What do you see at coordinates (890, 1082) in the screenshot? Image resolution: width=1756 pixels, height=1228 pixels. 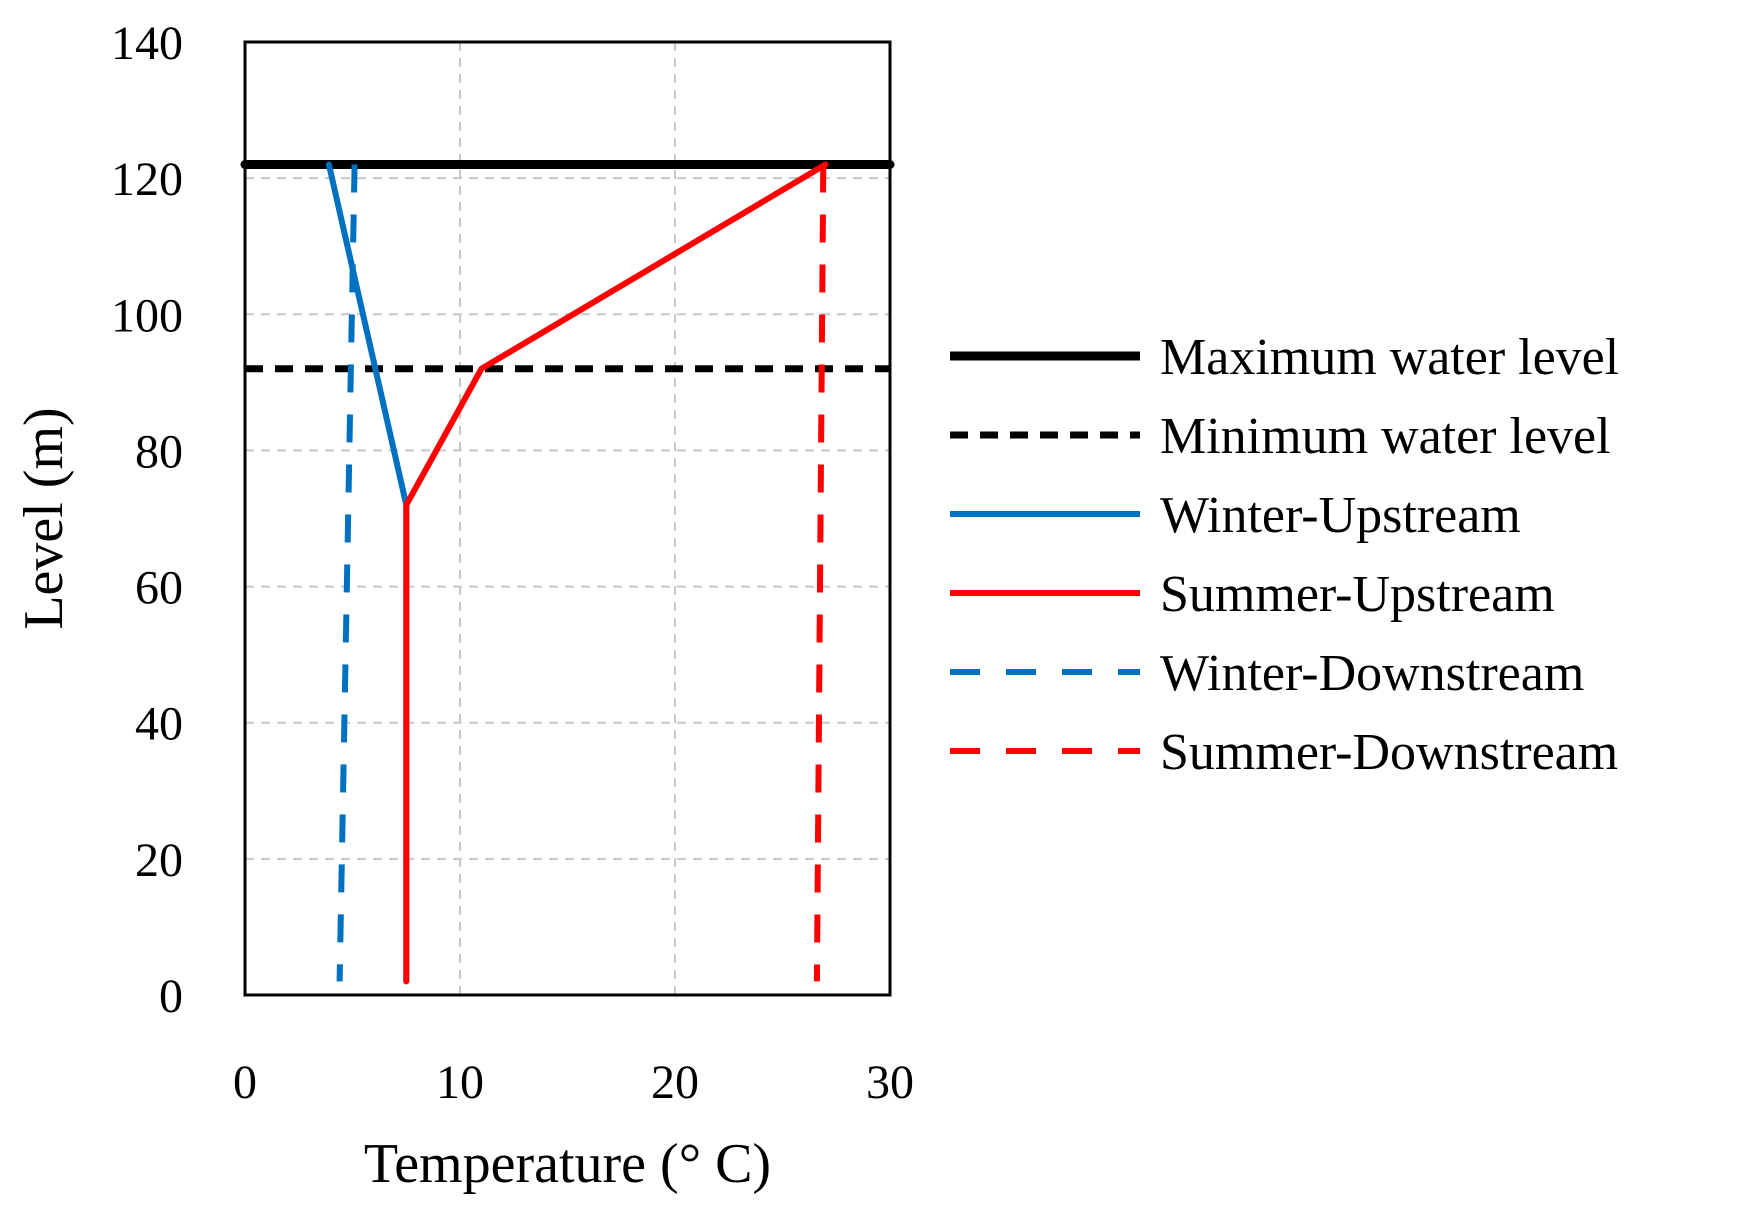 I see `x-tick-label-30: 30` at bounding box center [890, 1082].